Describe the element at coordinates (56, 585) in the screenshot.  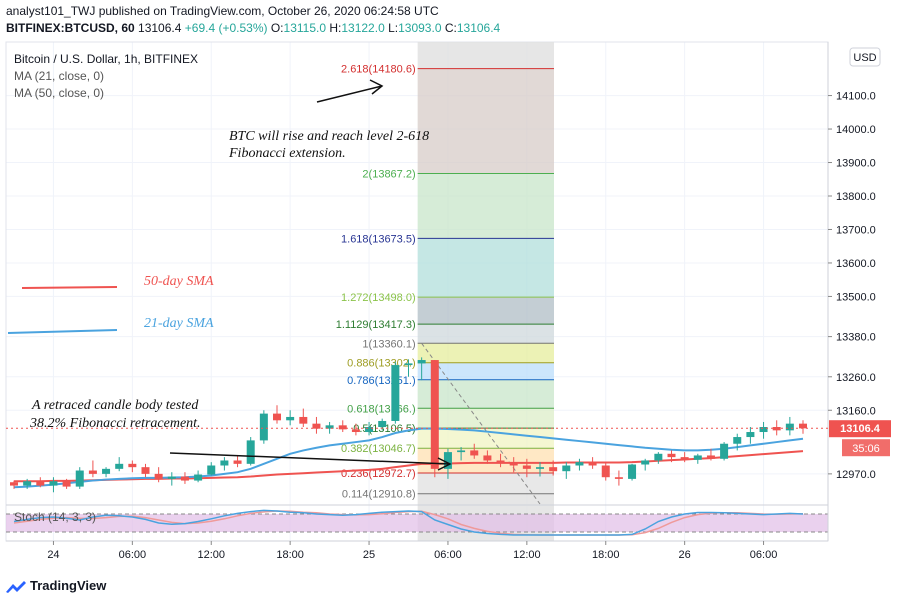
I see `tradingview-brand: TradingView` at that location.